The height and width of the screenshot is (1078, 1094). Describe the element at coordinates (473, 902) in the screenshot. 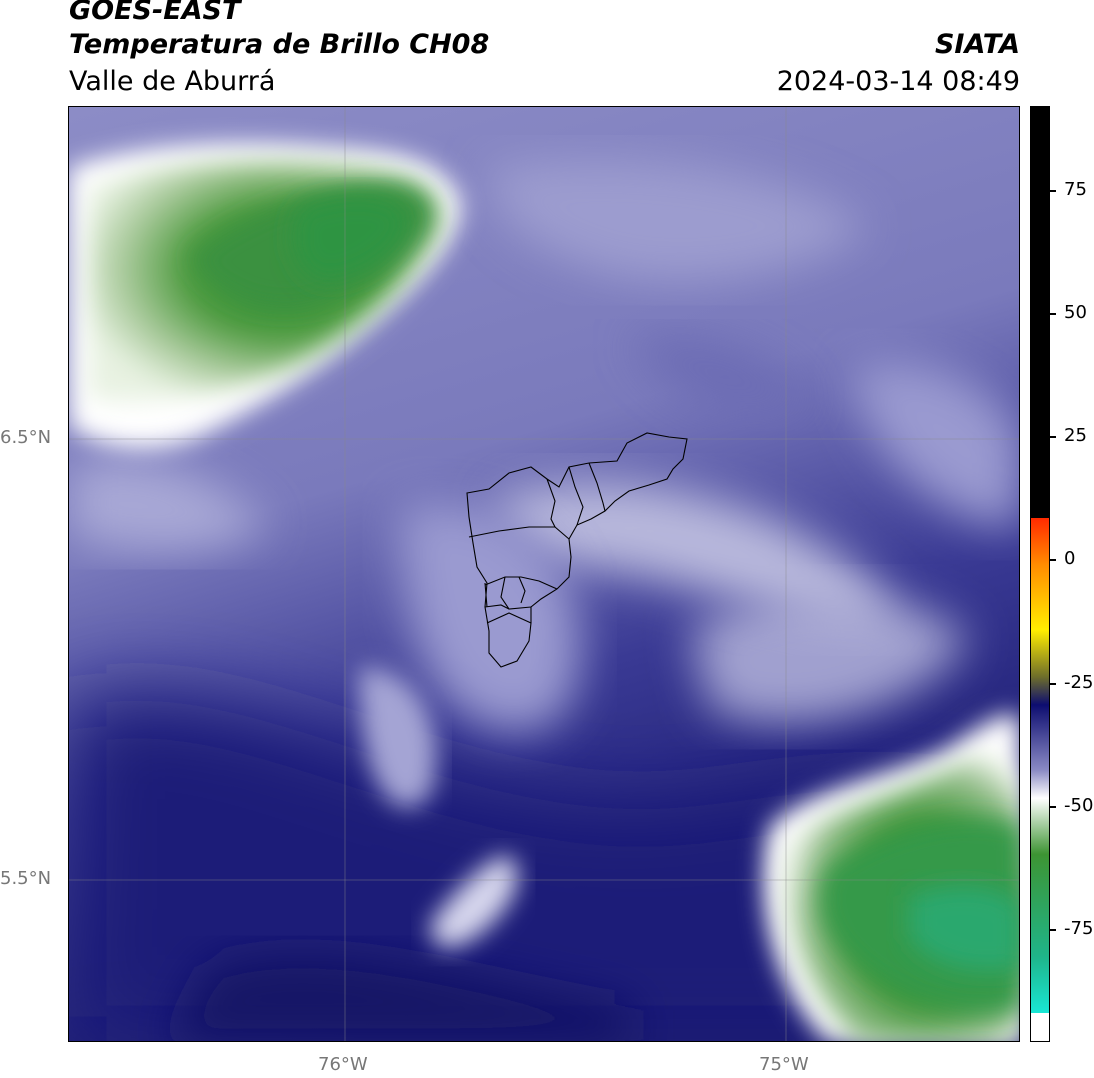

I see `small-bright-cloud` at that location.